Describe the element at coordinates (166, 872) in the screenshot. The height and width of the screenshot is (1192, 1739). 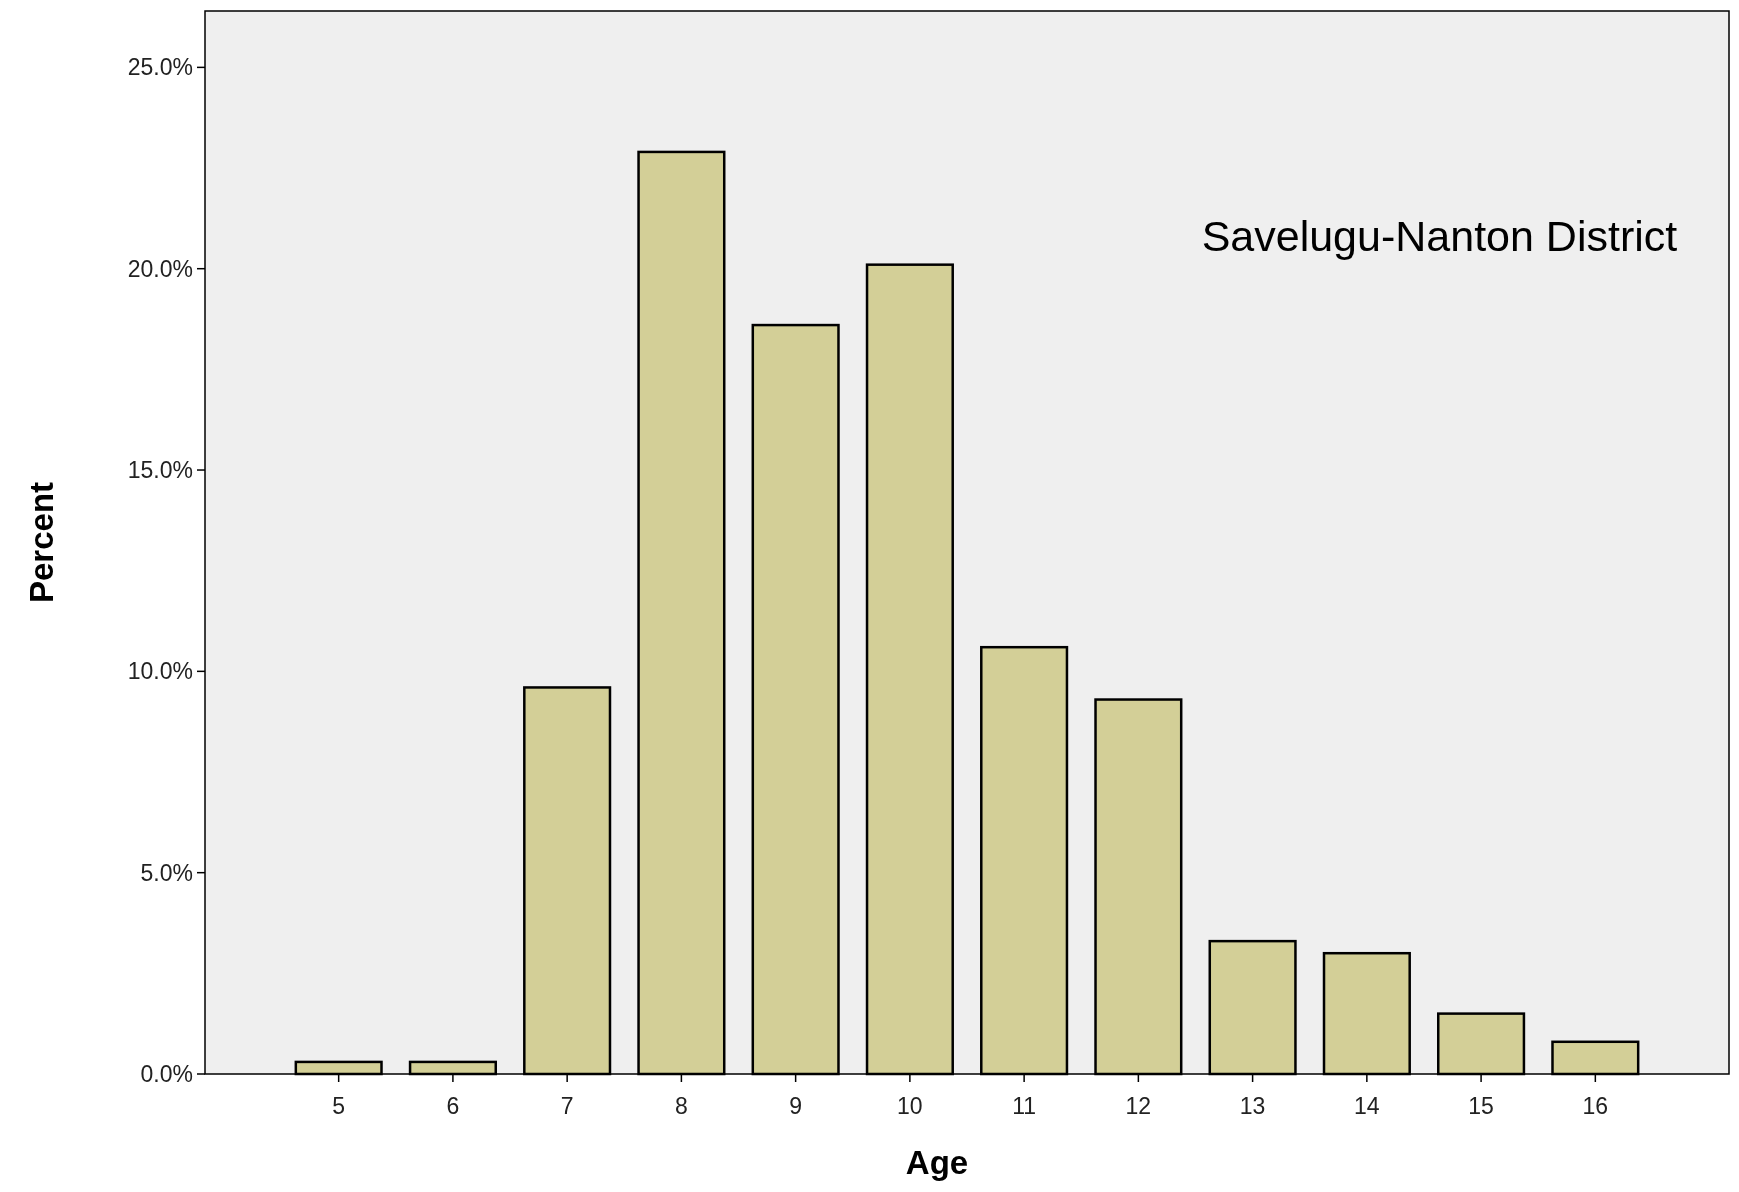
I see `y-tick-label: 5.0%` at that location.